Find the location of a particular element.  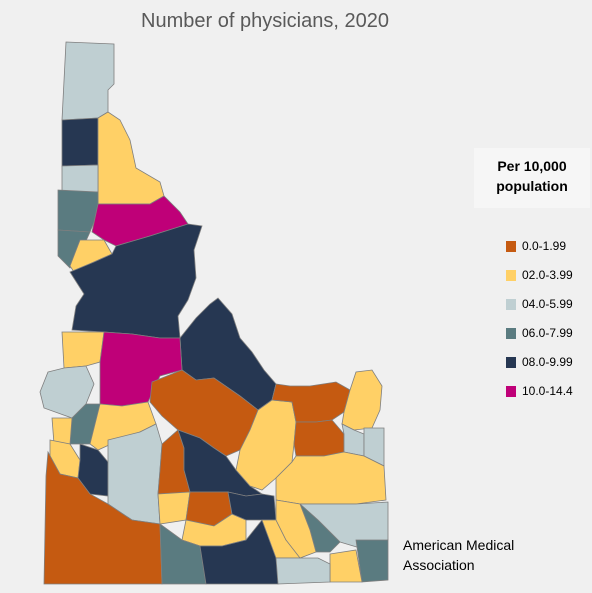

legend-item: 06.0-7.99 is located at coordinates (539, 333).